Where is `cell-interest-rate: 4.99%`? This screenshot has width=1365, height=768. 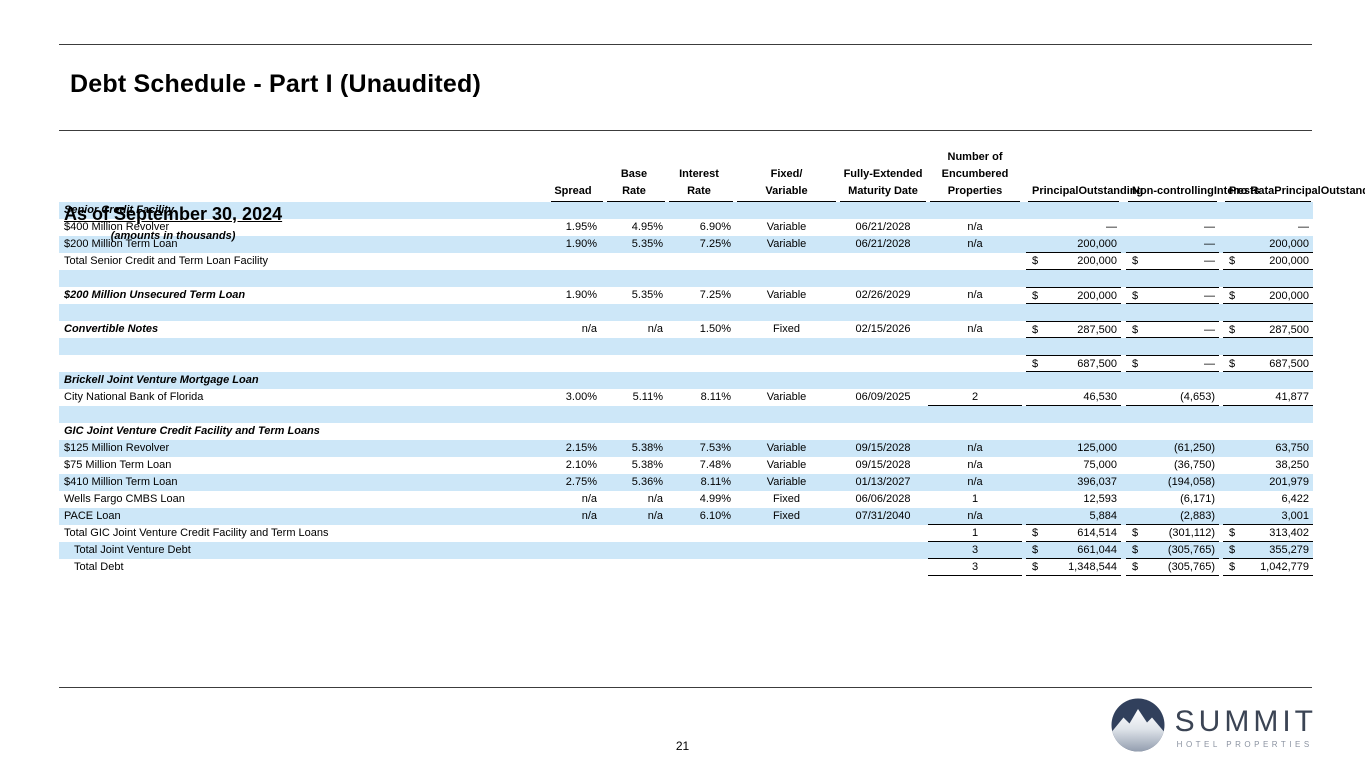 cell-interest-rate: 4.99% is located at coordinates (715, 499).